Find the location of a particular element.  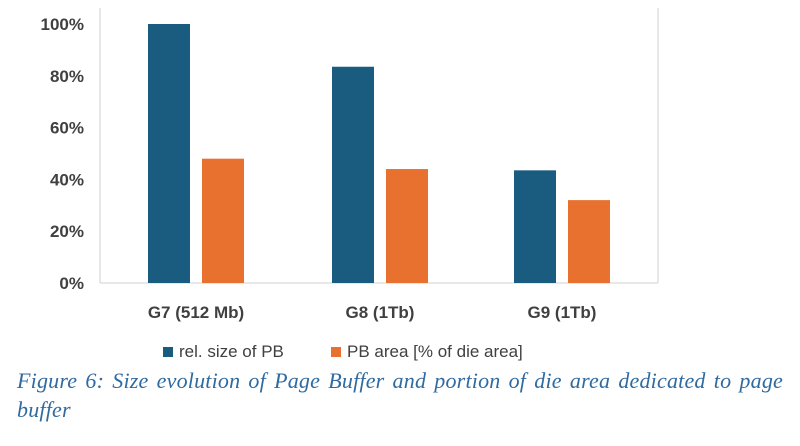

x-category-label: G9 (1Tb) is located at coordinates (562, 312).